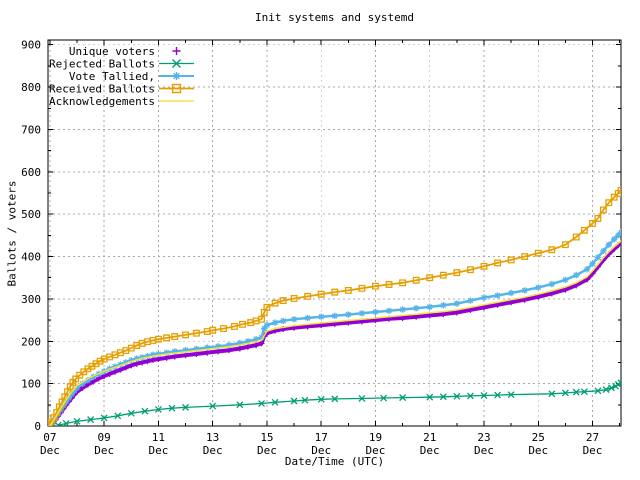 This screenshot has width=640, height=480. I want to click on y-tick-label: 700, so click(31, 129).